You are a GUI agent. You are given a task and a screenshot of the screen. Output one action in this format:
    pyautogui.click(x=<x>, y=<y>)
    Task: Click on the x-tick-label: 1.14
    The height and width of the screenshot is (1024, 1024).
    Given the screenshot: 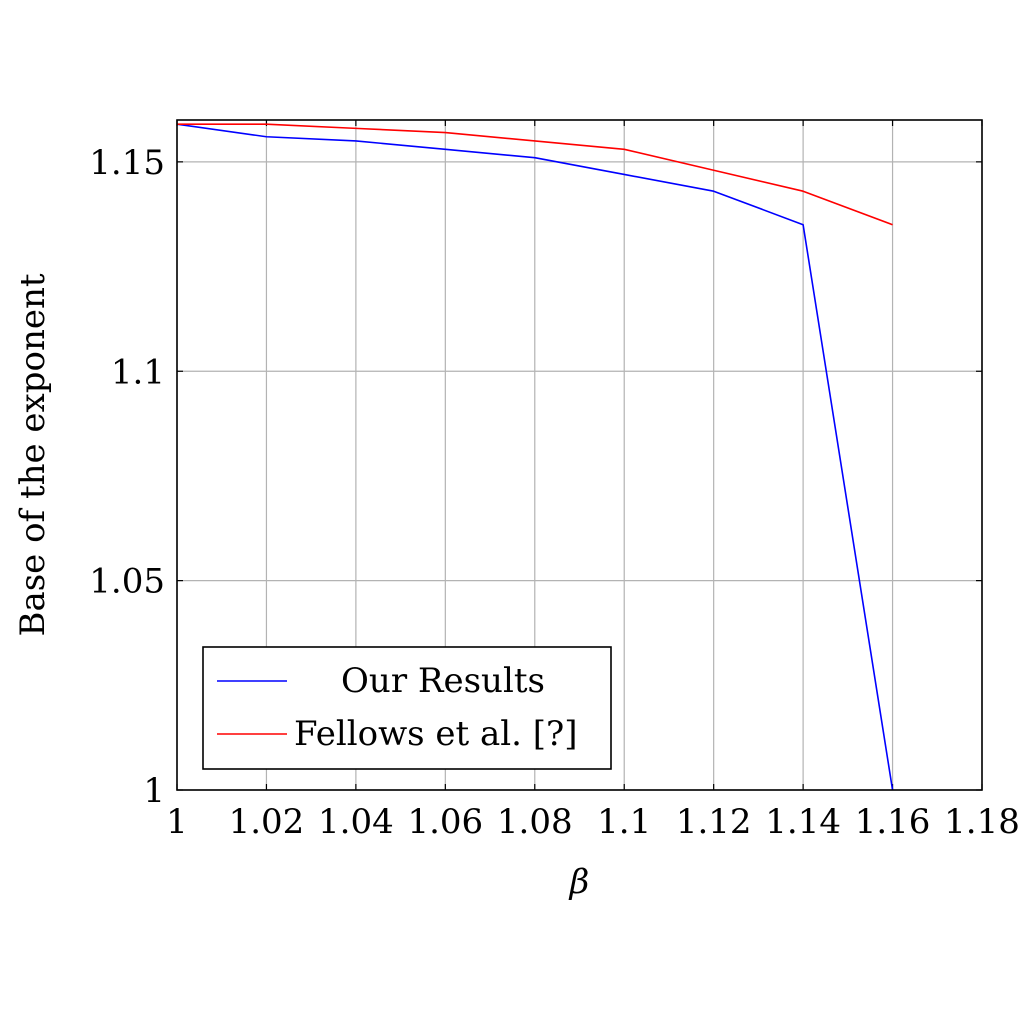 What is the action you would take?
    pyautogui.click(x=803, y=822)
    